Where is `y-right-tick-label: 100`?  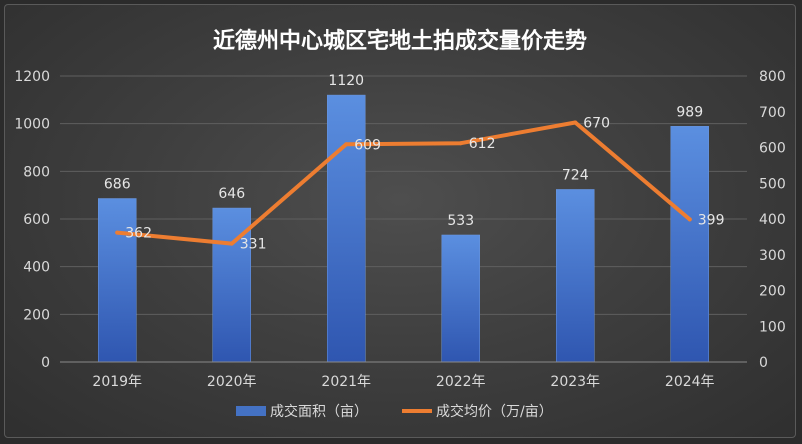 y-right-tick-label: 100 is located at coordinates (772, 327).